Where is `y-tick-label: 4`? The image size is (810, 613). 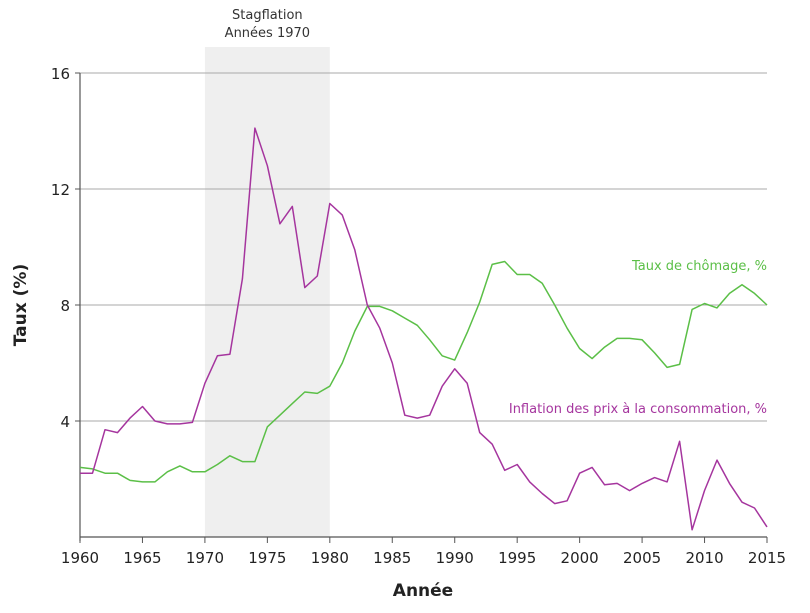 y-tick-label: 4 is located at coordinates (65, 422).